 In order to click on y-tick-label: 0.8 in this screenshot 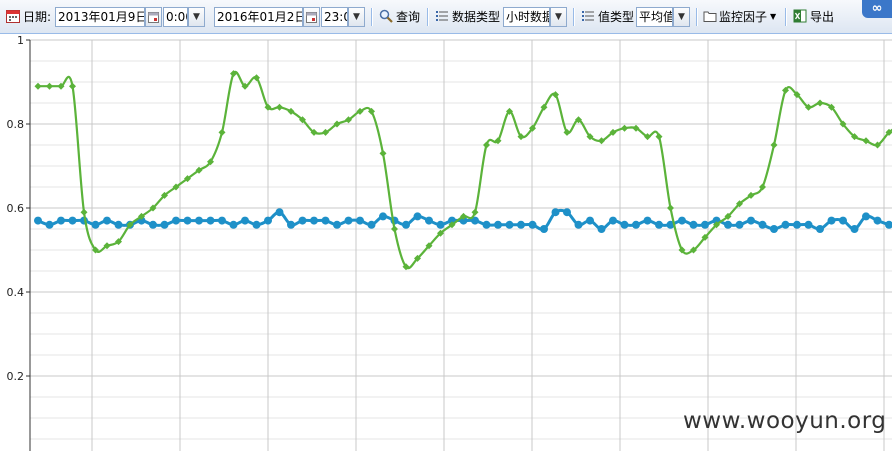, I will do `click(16, 124)`.